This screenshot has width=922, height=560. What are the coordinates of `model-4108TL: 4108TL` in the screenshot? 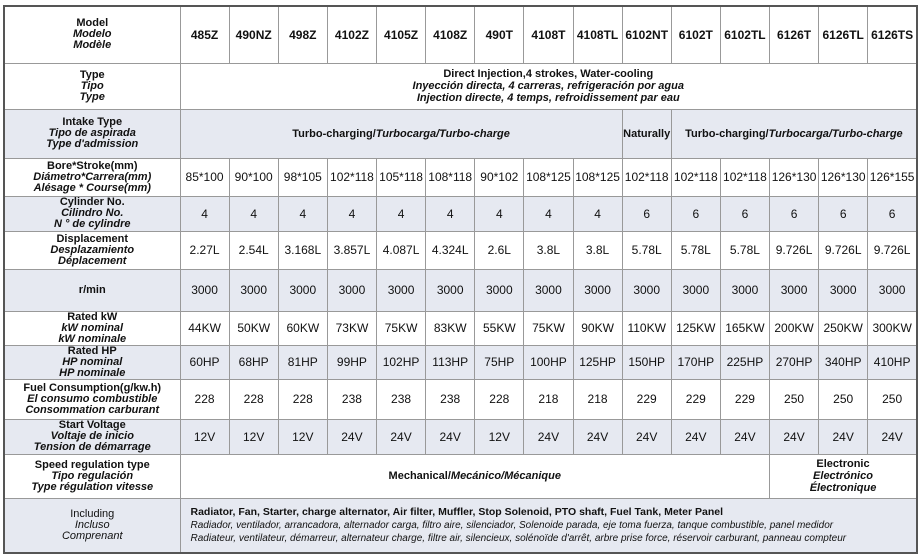 It's located at (597, 34).